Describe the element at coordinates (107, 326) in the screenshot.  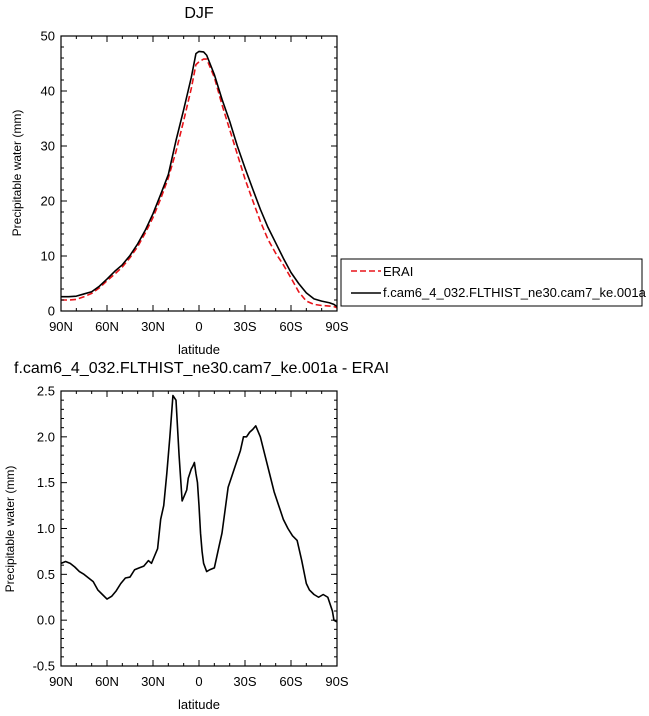
I see `panel-djf-xtick-label: 60N` at that location.